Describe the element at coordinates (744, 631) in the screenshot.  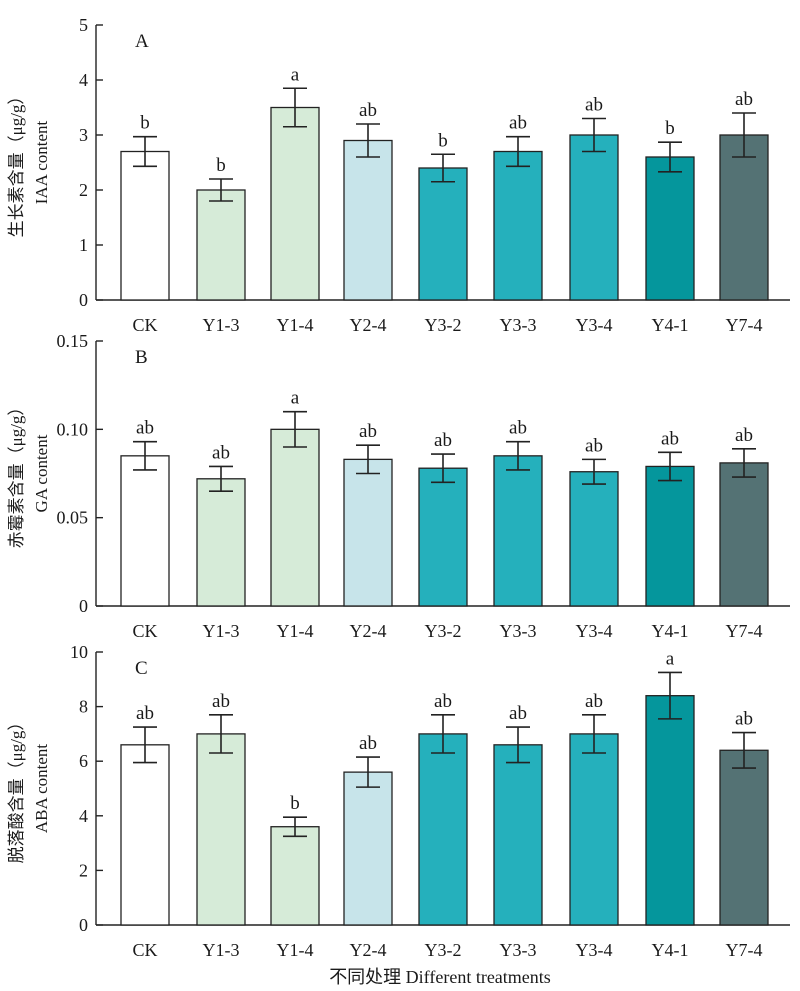
I see `x-tick-label-b: Y7-4` at that location.